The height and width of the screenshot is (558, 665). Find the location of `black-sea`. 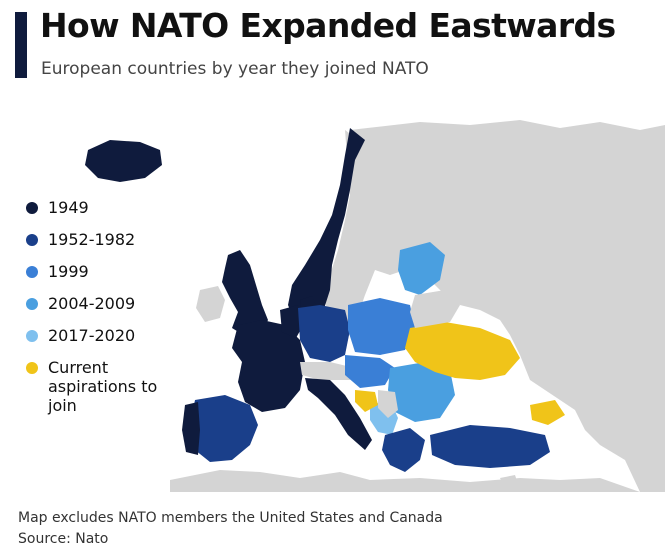

black-sea is located at coordinates (492, 403).